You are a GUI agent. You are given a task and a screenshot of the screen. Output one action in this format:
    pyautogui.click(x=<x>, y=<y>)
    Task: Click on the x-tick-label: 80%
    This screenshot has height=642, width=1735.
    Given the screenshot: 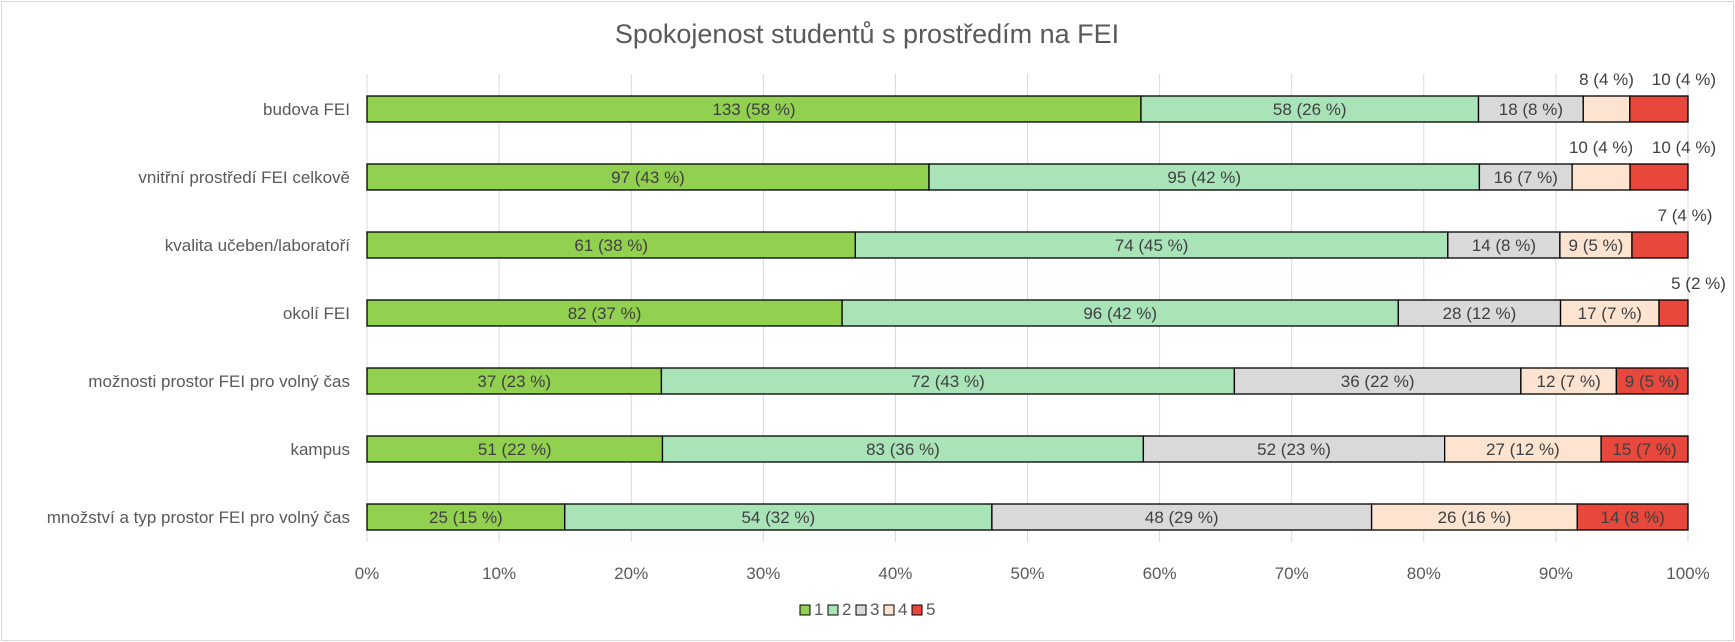 What is the action you would take?
    pyautogui.click(x=1424, y=573)
    